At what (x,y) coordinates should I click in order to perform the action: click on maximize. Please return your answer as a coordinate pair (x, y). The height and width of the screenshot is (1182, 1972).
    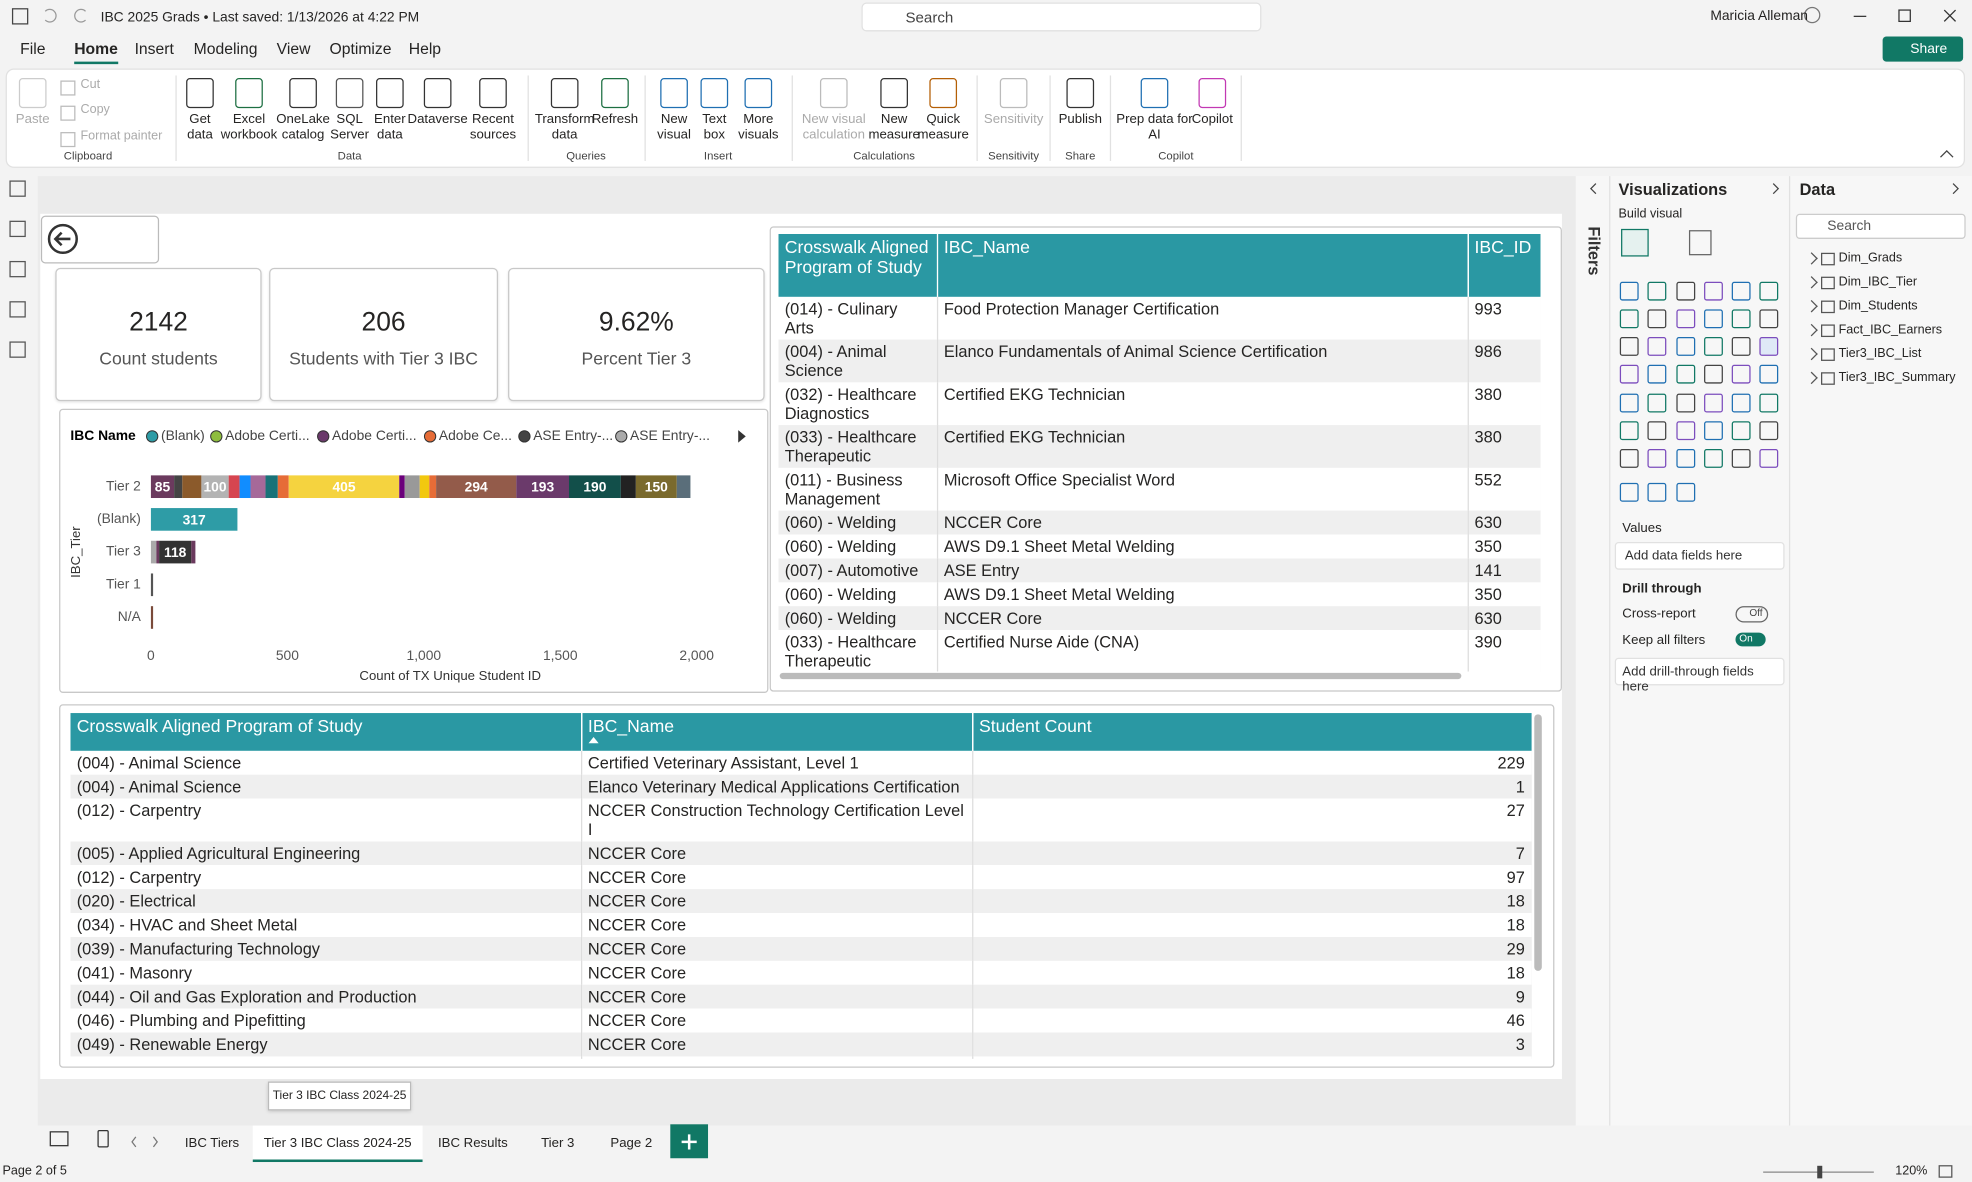
    Looking at the image, I should click on (1904, 16).